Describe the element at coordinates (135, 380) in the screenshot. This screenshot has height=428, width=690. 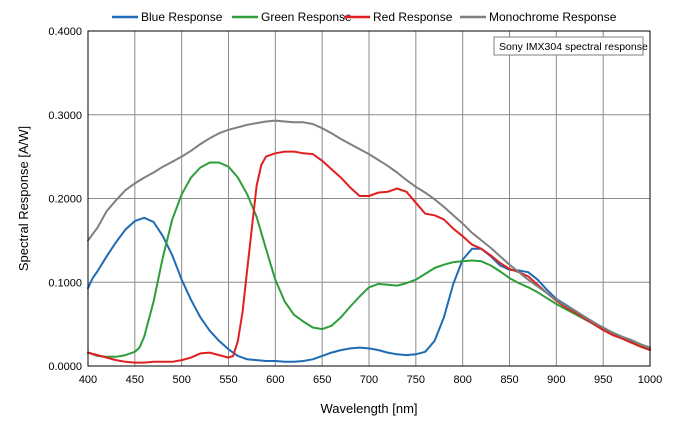
I see `x-tick-label: 450` at that location.